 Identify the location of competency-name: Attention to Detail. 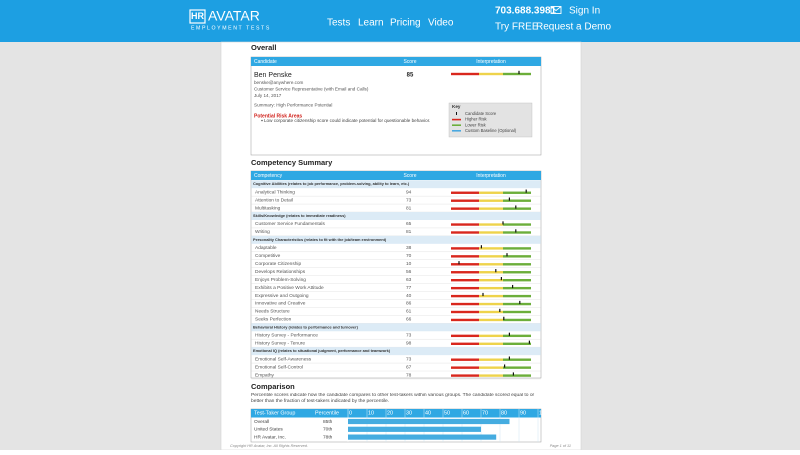
(274, 200).